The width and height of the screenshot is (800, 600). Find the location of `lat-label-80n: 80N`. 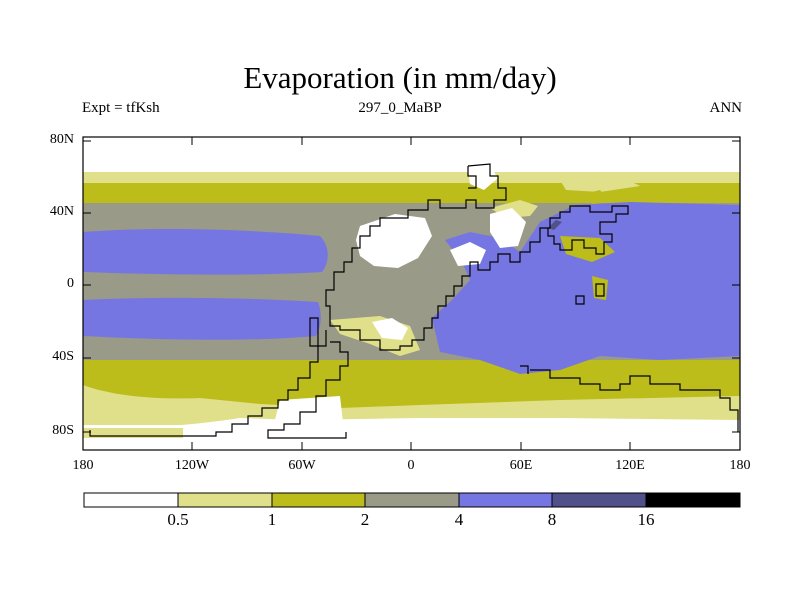

lat-label-80n: 80N is located at coordinates (61, 139).